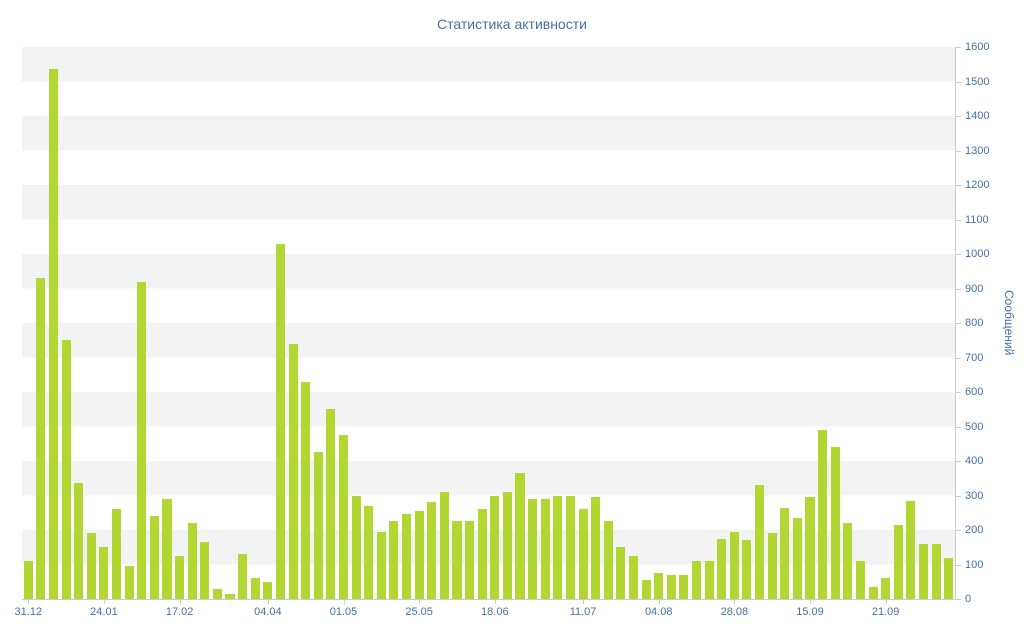 The image size is (1024, 640). What do you see at coordinates (977, 116) in the screenshot?
I see `y-tick-label: 1400` at bounding box center [977, 116].